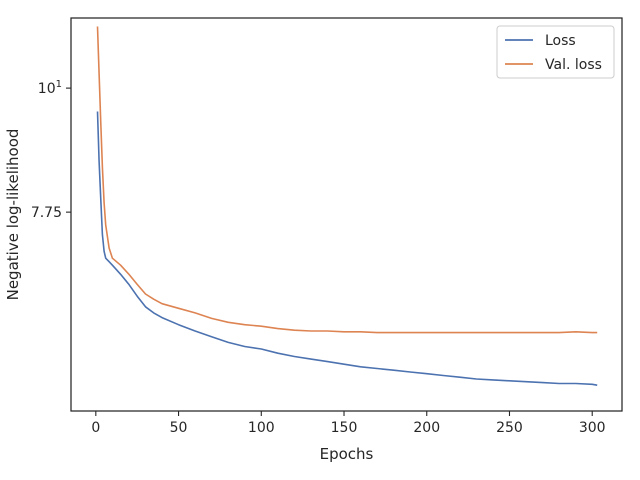 The image size is (640, 480). I want to click on legend-label: Loss, so click(560, 41).